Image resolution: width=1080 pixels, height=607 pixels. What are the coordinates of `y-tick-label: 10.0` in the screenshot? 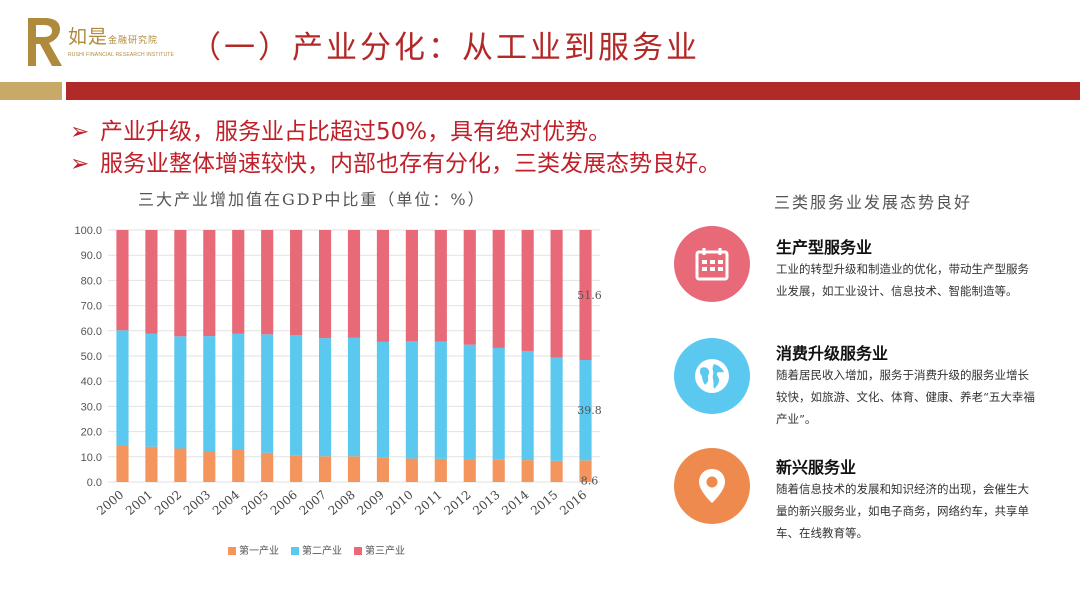 It's located at (91, 458).